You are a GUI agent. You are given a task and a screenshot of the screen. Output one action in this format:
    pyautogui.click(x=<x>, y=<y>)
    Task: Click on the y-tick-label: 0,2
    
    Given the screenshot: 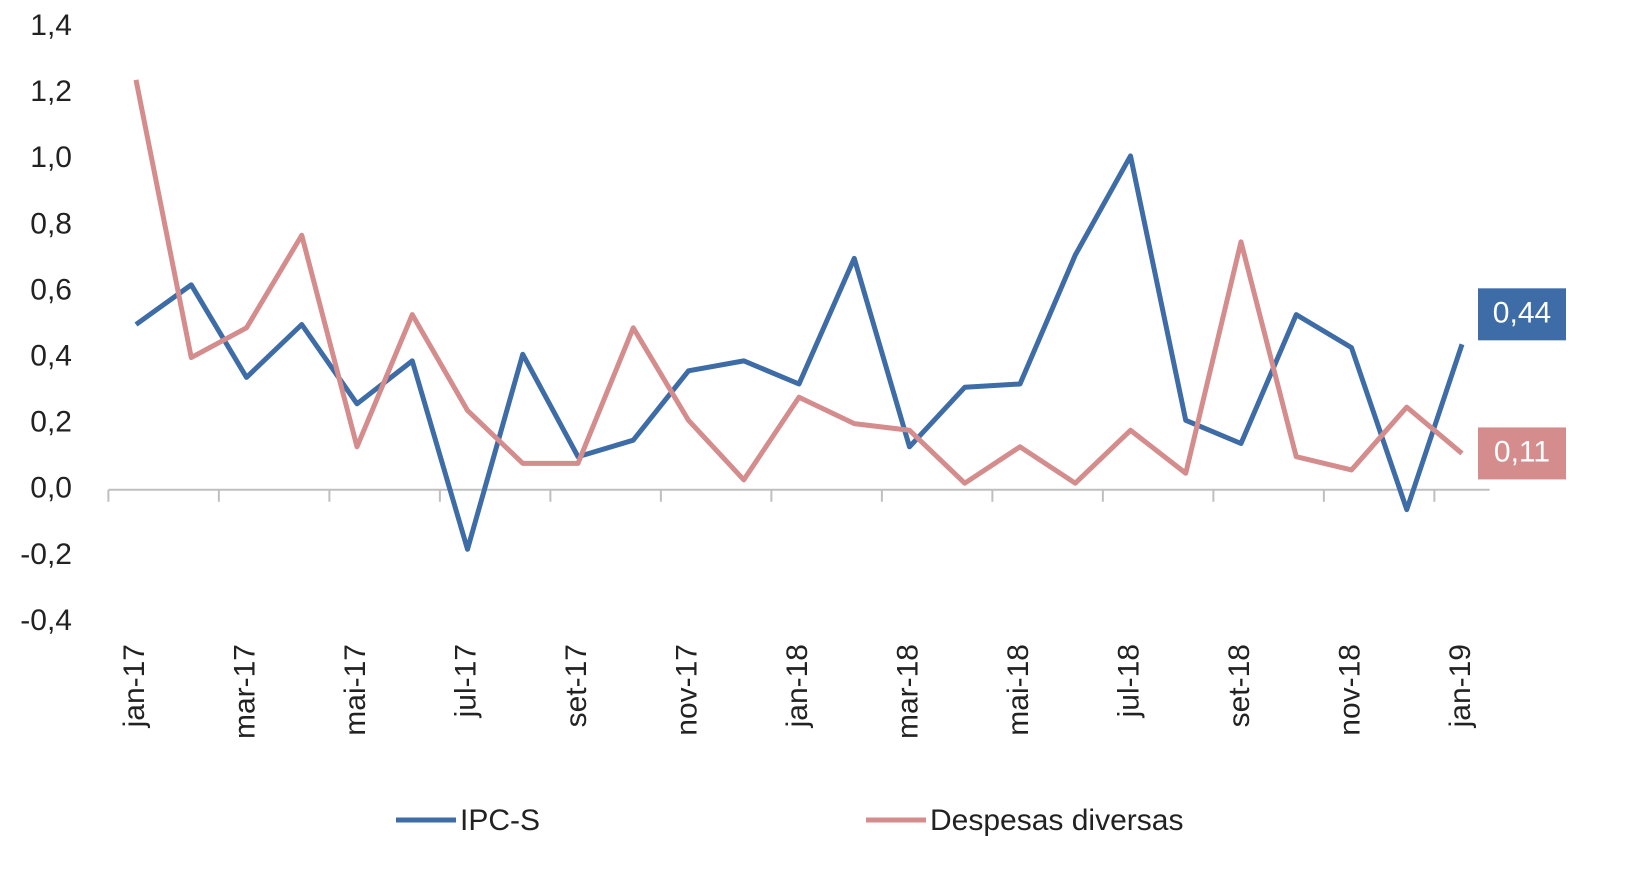 What is the action you would take?
    pyautogui.click(x=51, y=422)
    